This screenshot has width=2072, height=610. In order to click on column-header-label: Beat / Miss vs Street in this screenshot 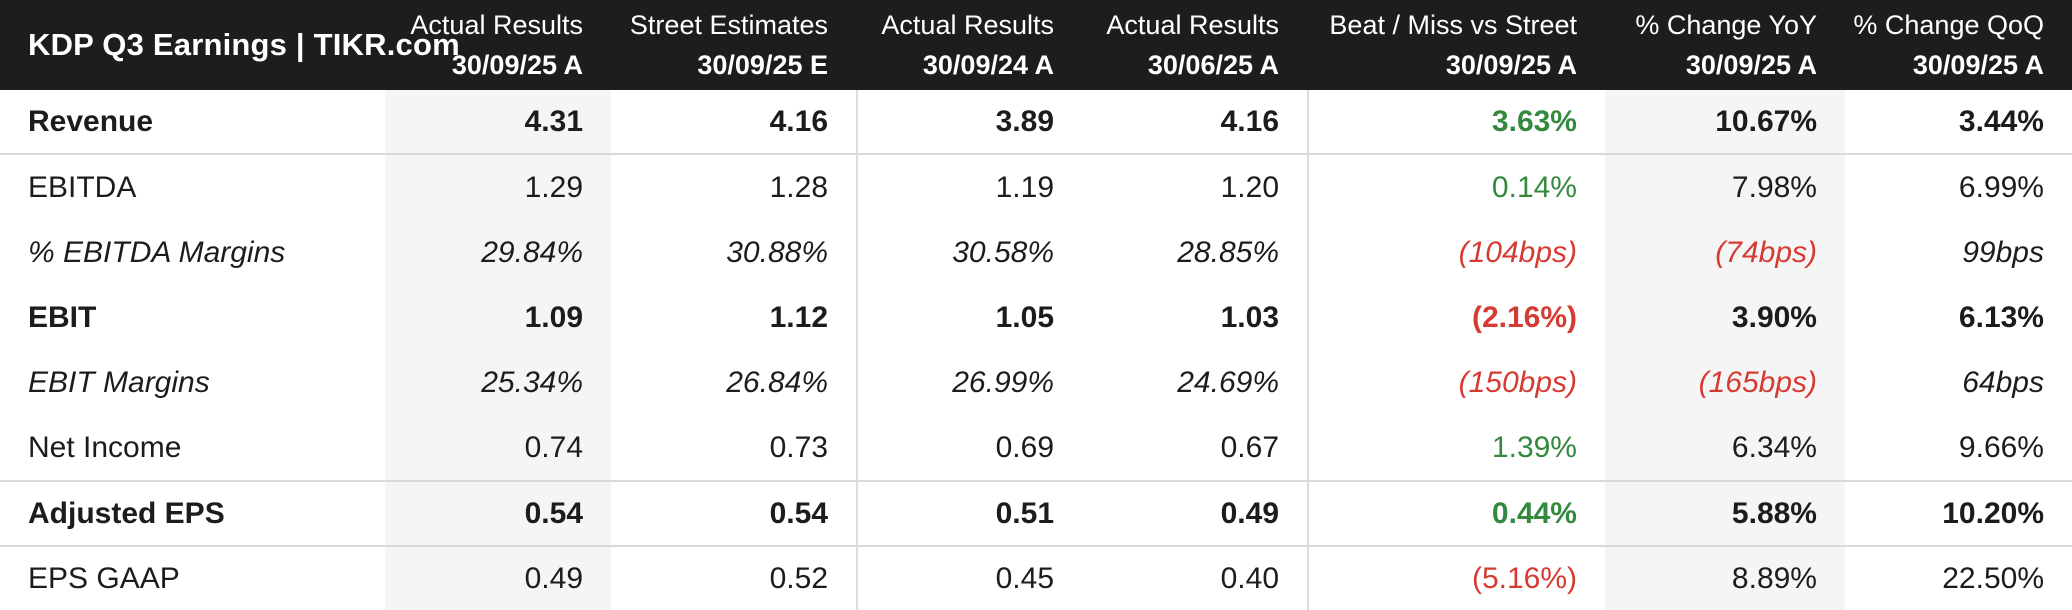, I will do `click(1453, 24)`.